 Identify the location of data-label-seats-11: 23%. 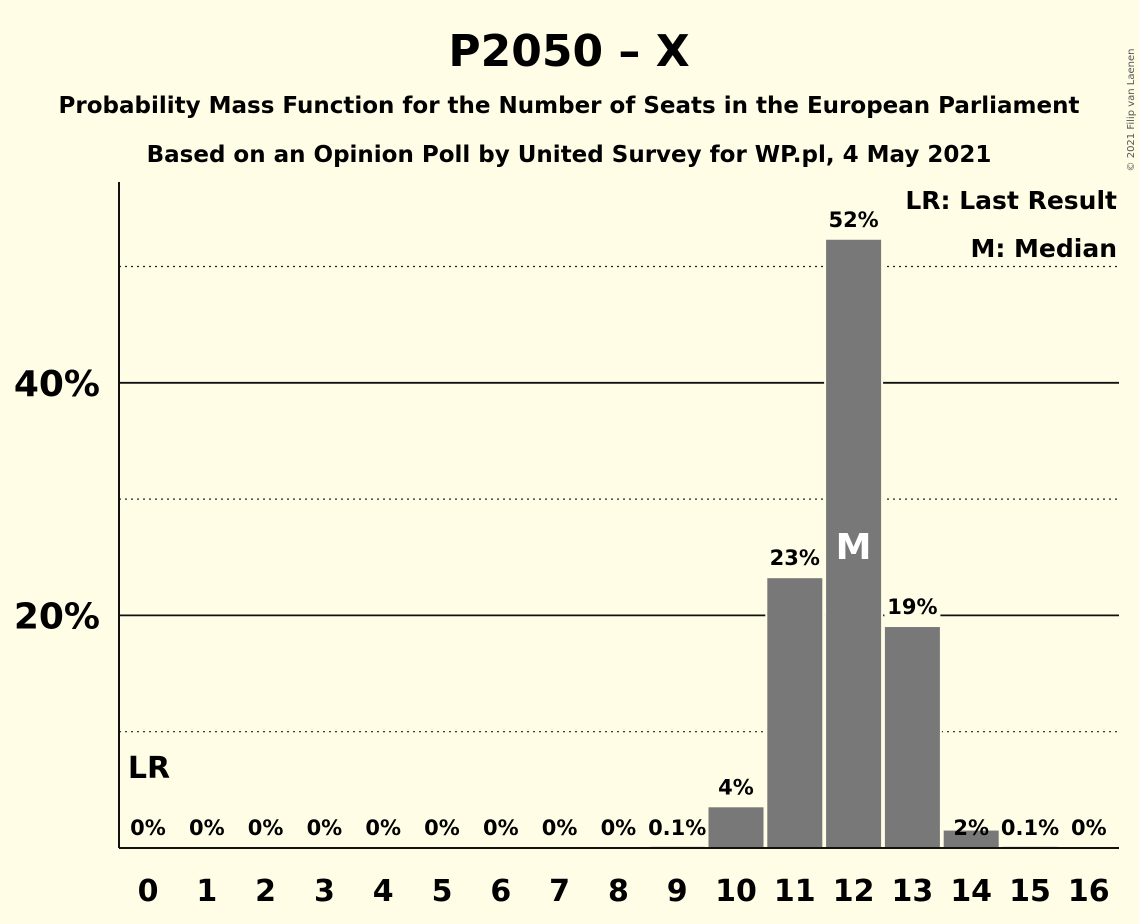
(795, 558).